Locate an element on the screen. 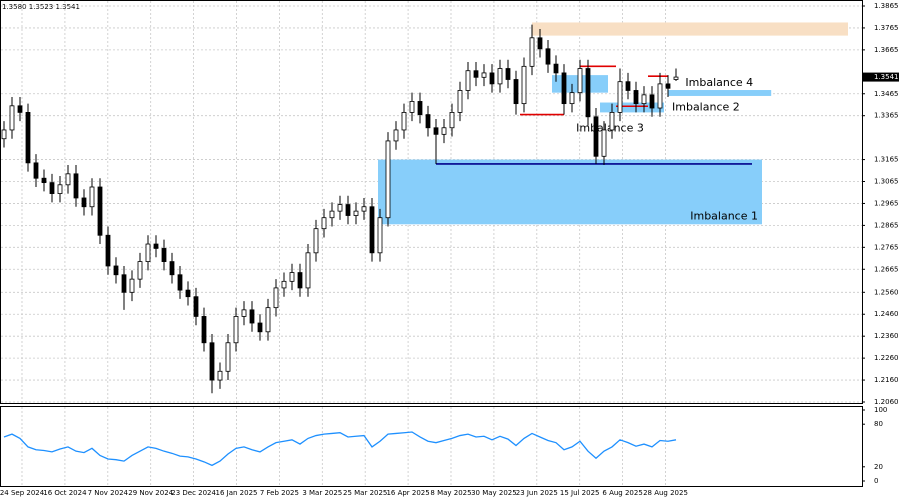 The image size is (900, 500). y-tick-label: 1.2965 is located at coordinates (886, 203).